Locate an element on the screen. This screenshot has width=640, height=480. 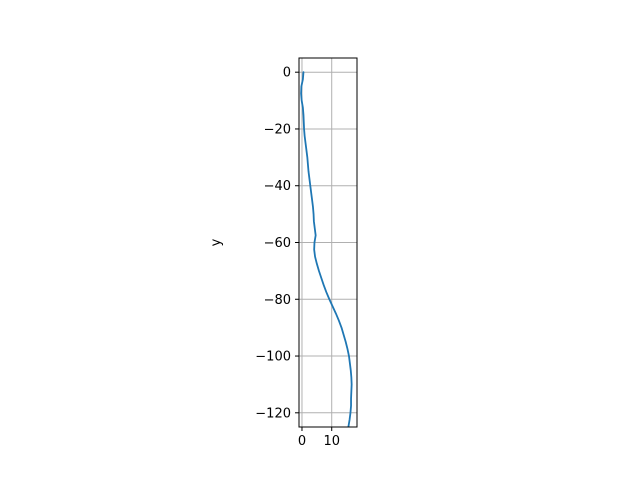
y-tick-label: 0 is located at coordinates (287, 73).